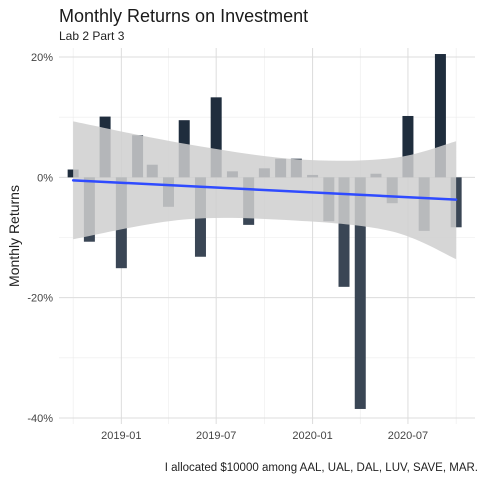  What do you see at coordinates (40, 419) in the screenshot?
I see `y-tick-label: -40%` at bounding box center [40, 419].